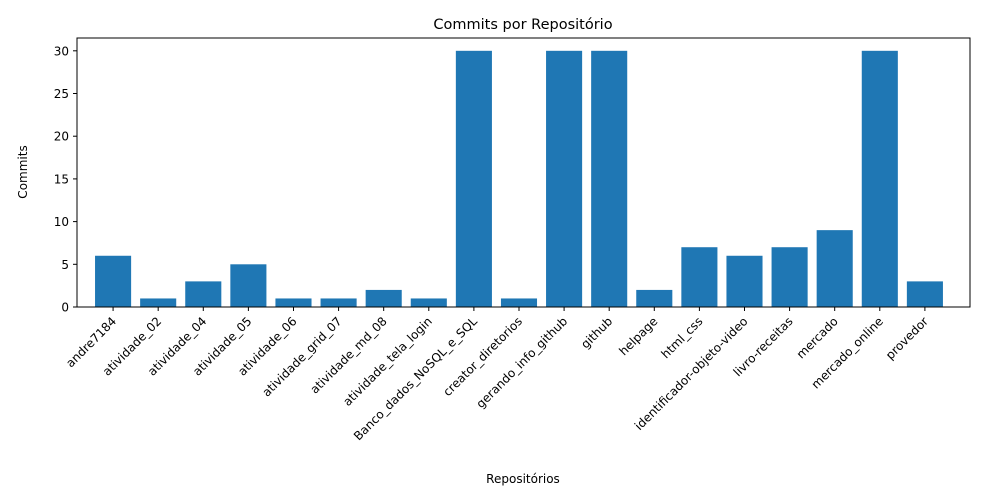 The height and width of the screenshot is (500, 1000). What do you see at coordinates (744, 281) in the screenshot?
I see `bar-identificador-objeto-video` at bounding box center [744, 281].